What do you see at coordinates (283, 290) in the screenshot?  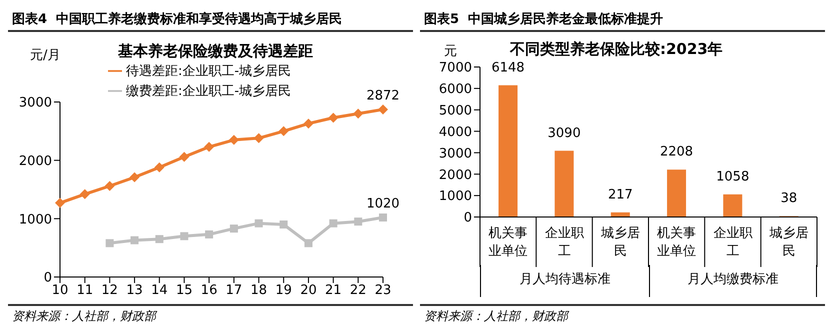 I see `x-tick-label: 19` at bounding box center [283, 290].